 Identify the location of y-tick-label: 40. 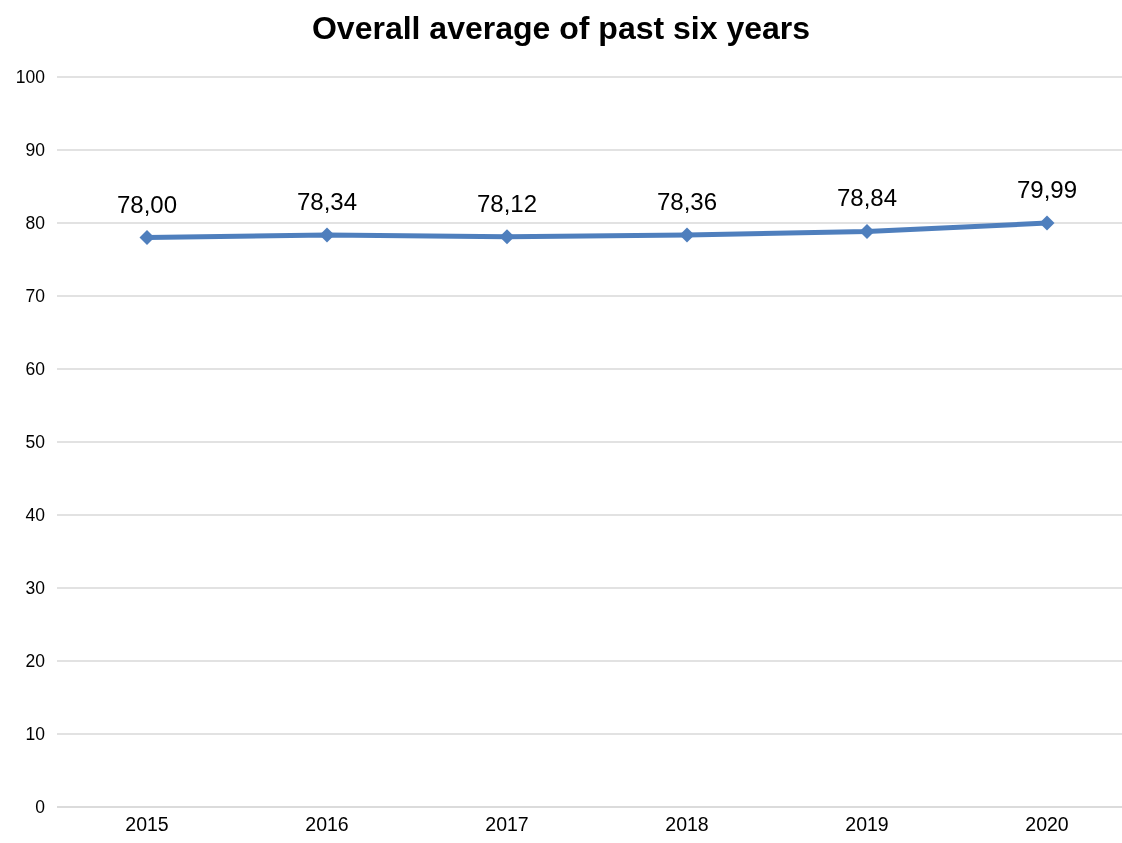
(35, 515).